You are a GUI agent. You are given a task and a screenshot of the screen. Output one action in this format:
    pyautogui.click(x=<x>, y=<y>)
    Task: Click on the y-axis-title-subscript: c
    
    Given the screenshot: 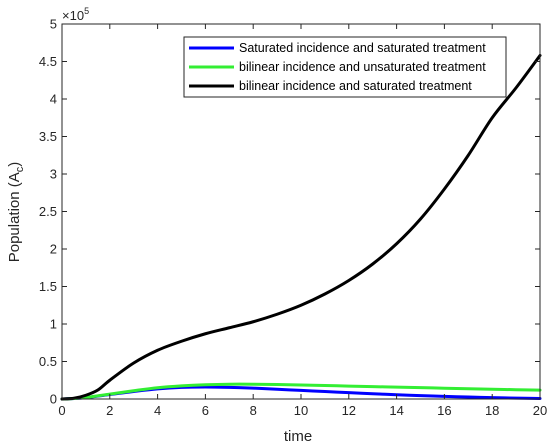 What is the action you would take?
    pyautogui.click(x=20, y=169)
    